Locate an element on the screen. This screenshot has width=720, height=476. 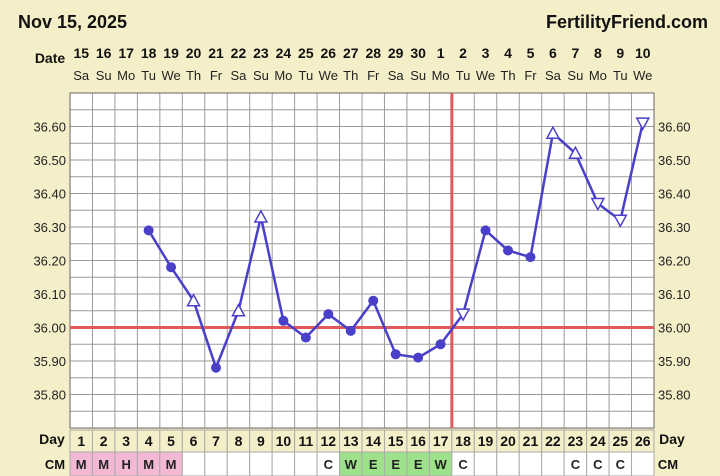
y-tick-label-left: 36.00 is located at coordinates (49, 328).